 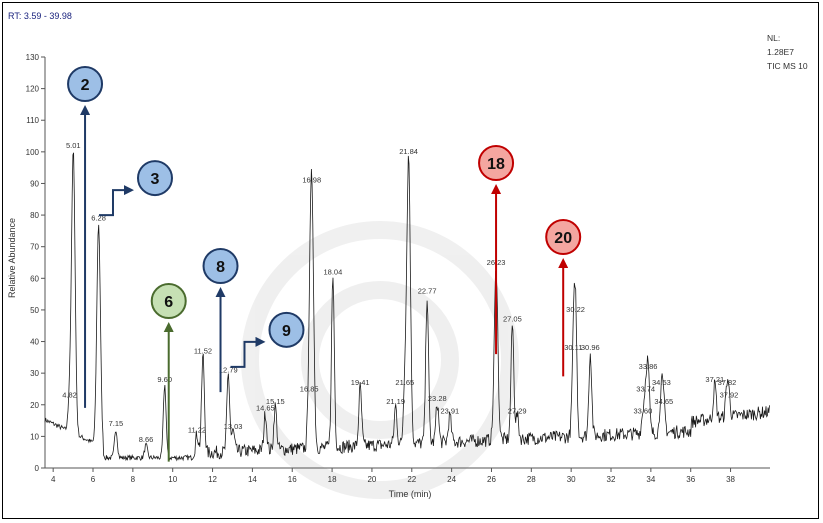 What do you see at coordinates (146, 439) in the screenshot?
I see `peak-label: 8.66` at bounding box center [146, 439].